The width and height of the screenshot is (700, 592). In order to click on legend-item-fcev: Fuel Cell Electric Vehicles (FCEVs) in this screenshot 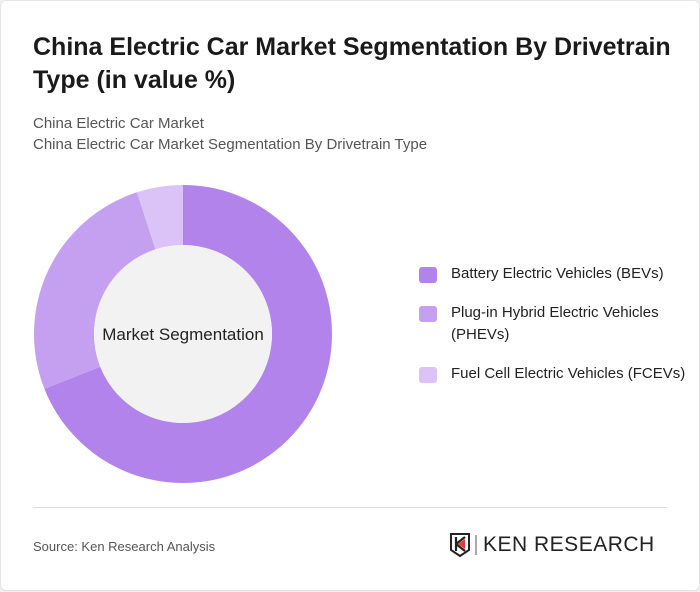, I will do `click(554, 374)`.